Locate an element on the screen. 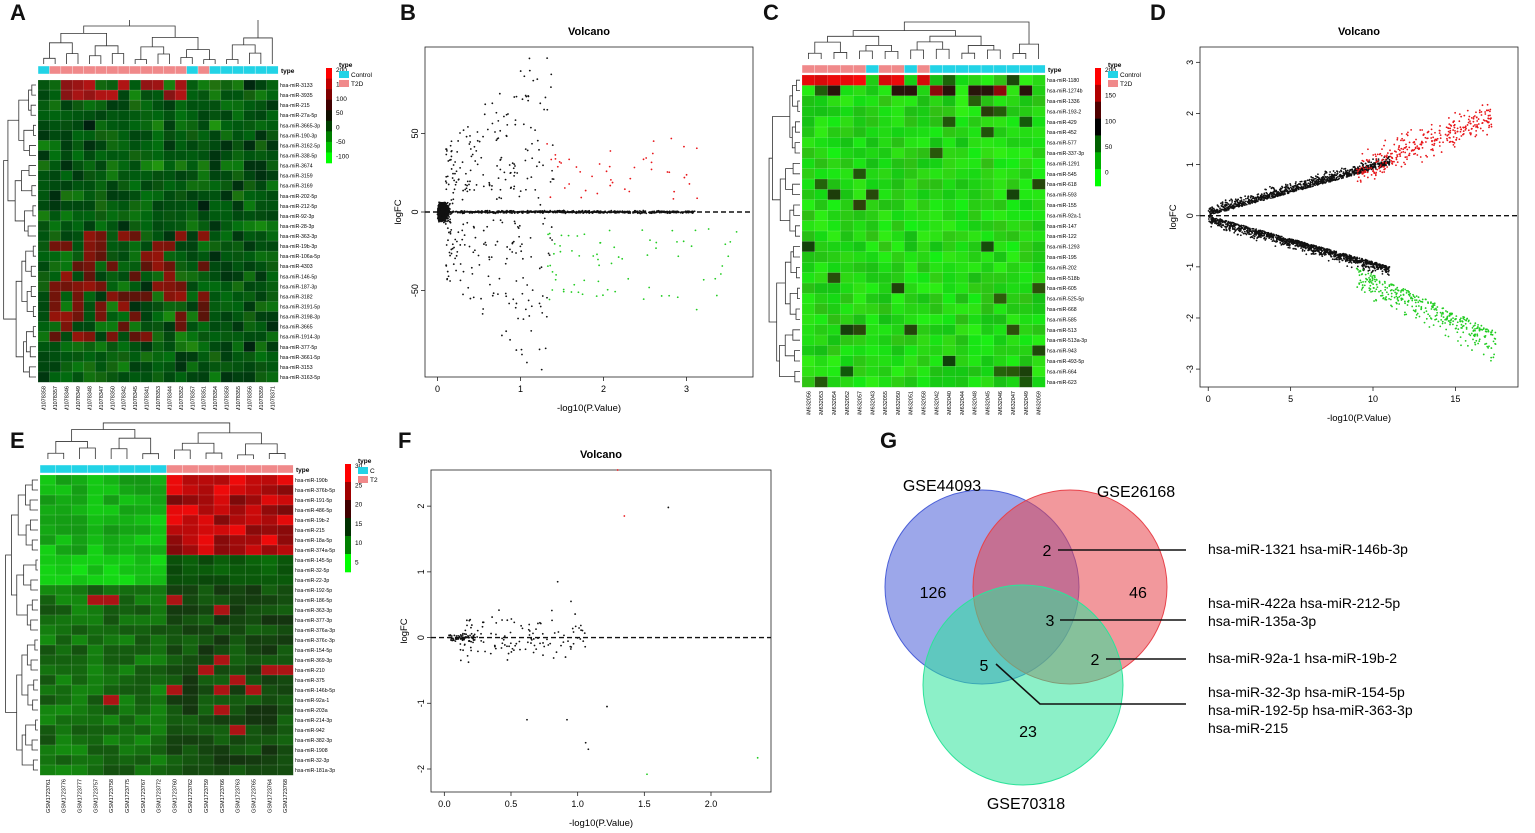 This screenshot has height=833, width=1535. panel-label-c: C is located at coordinates (771, 12).